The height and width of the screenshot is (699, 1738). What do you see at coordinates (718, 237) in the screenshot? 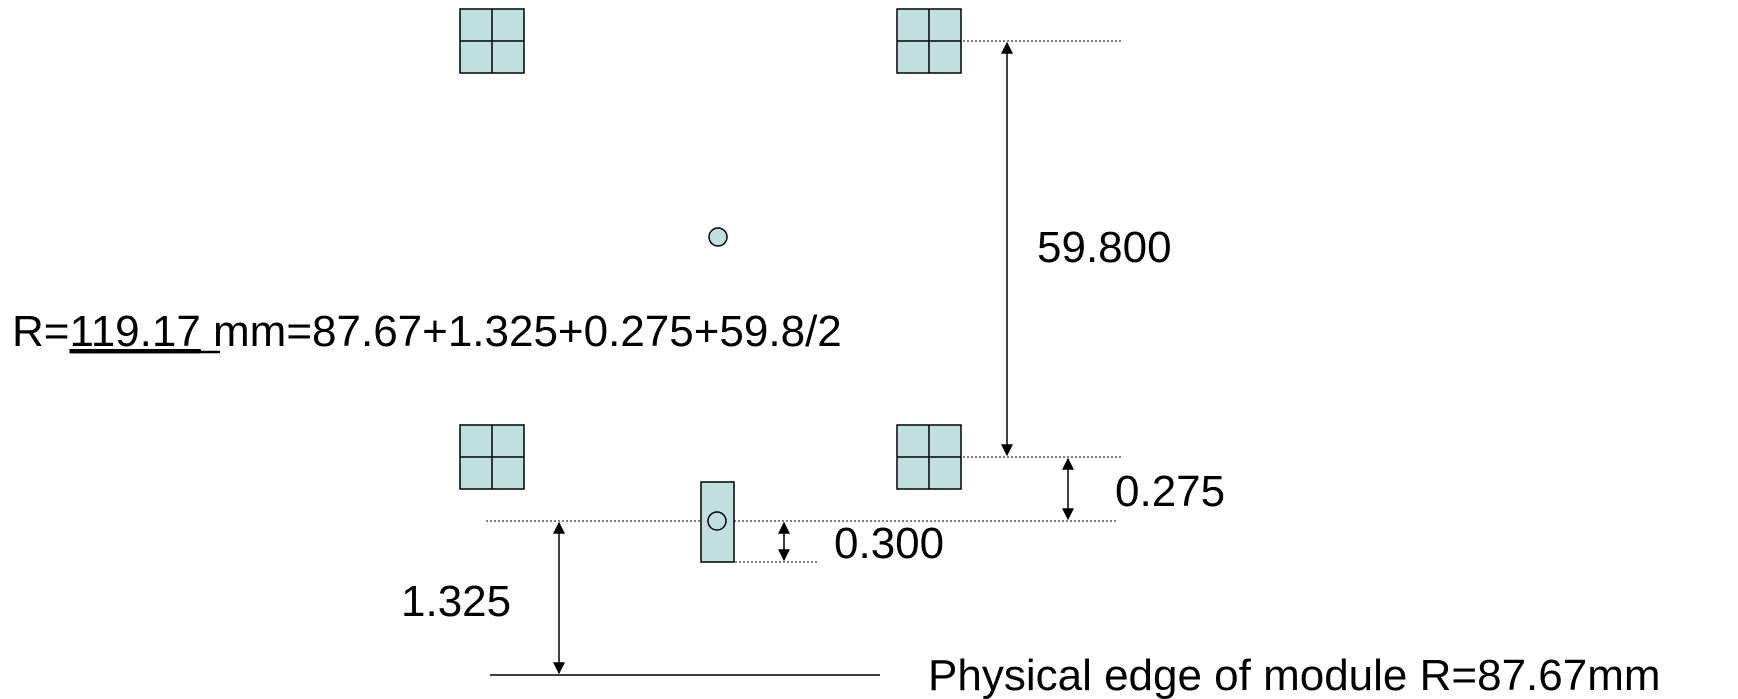
I see `center-circle` at bounding box center [718, 237].